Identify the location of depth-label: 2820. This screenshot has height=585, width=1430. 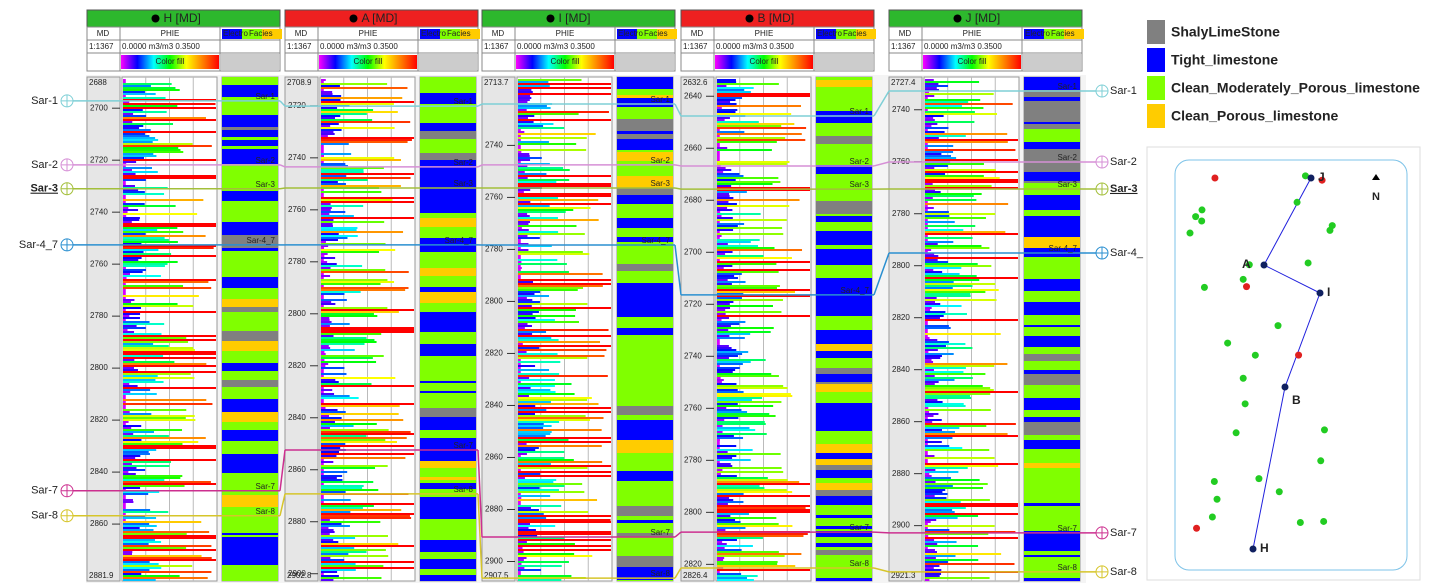
(297, 365).